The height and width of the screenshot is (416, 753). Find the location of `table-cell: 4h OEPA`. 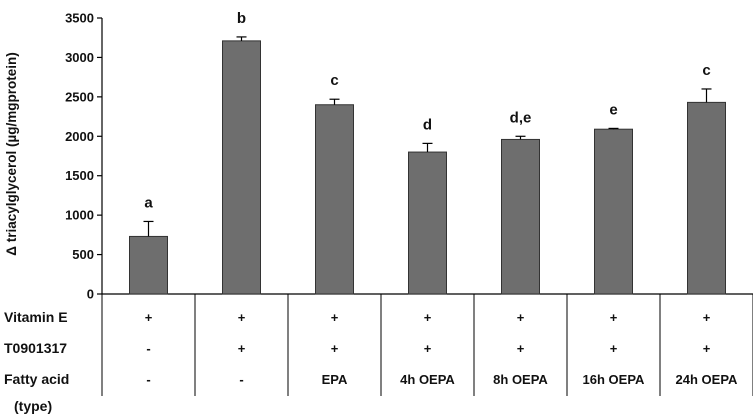

table-cell: 4h OEPA is located at coordinates (427, 379).